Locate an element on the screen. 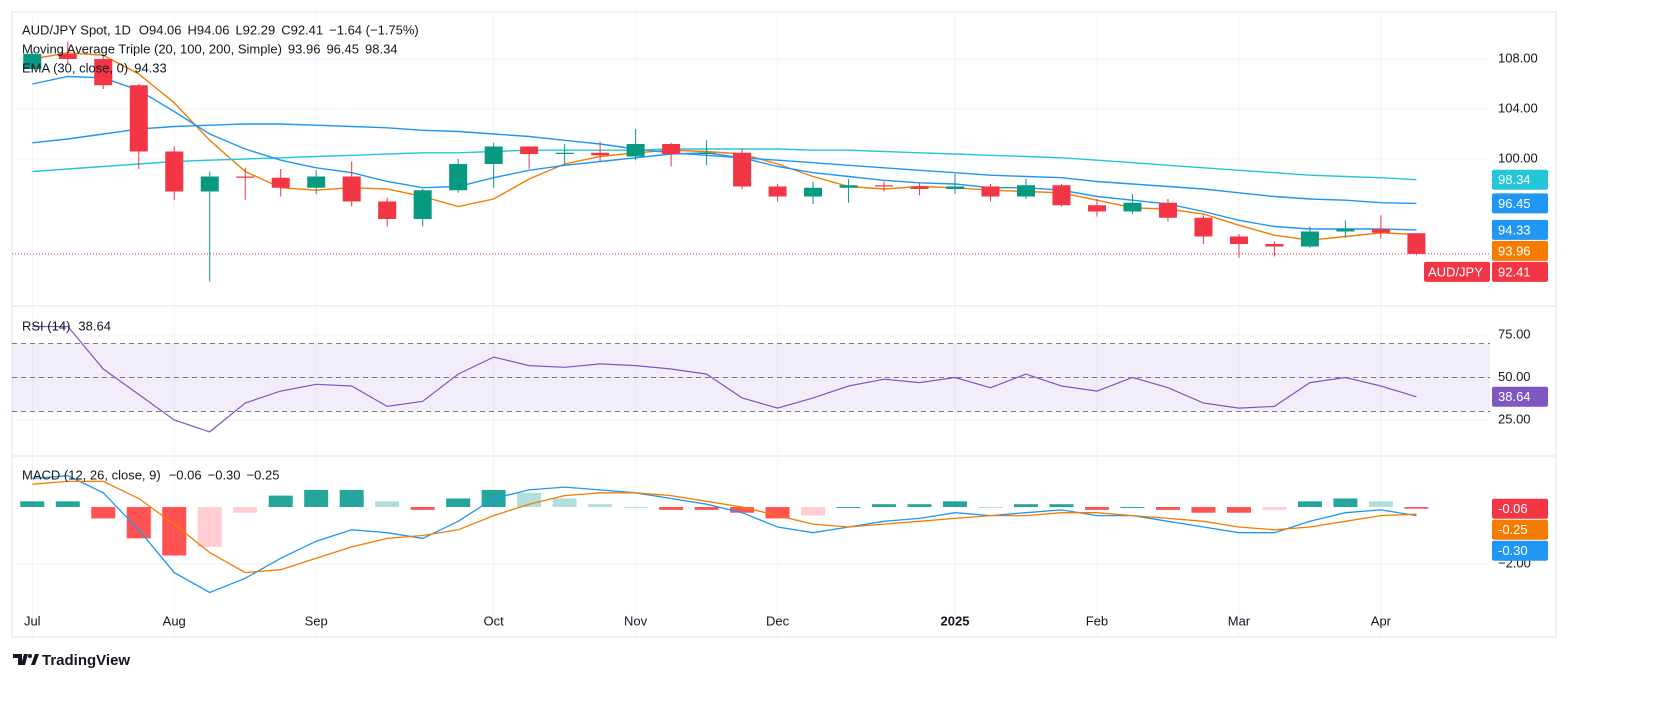  legend-value: −0.25 is located at coordinates (263, 474).